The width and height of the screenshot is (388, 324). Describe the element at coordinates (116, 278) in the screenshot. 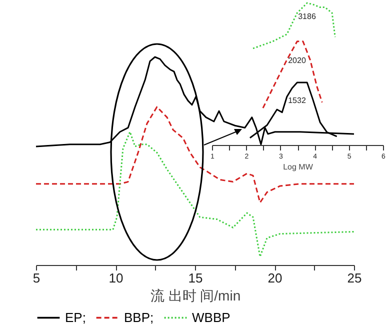

I see `x-tick-label: 10` at that location.